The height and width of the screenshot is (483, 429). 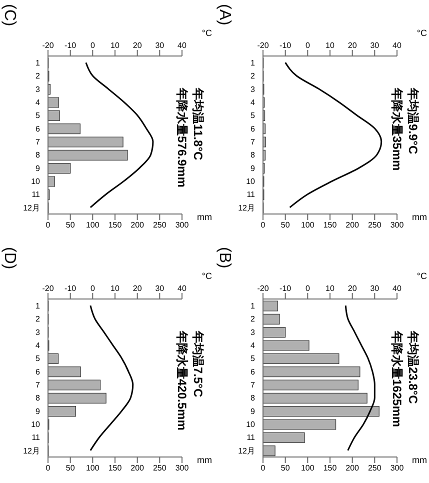 What do you see at coordinates (182, 380) in the screenshot?
I see `annotation: 年降水量420.5mm` at bounding box center [182, 380].